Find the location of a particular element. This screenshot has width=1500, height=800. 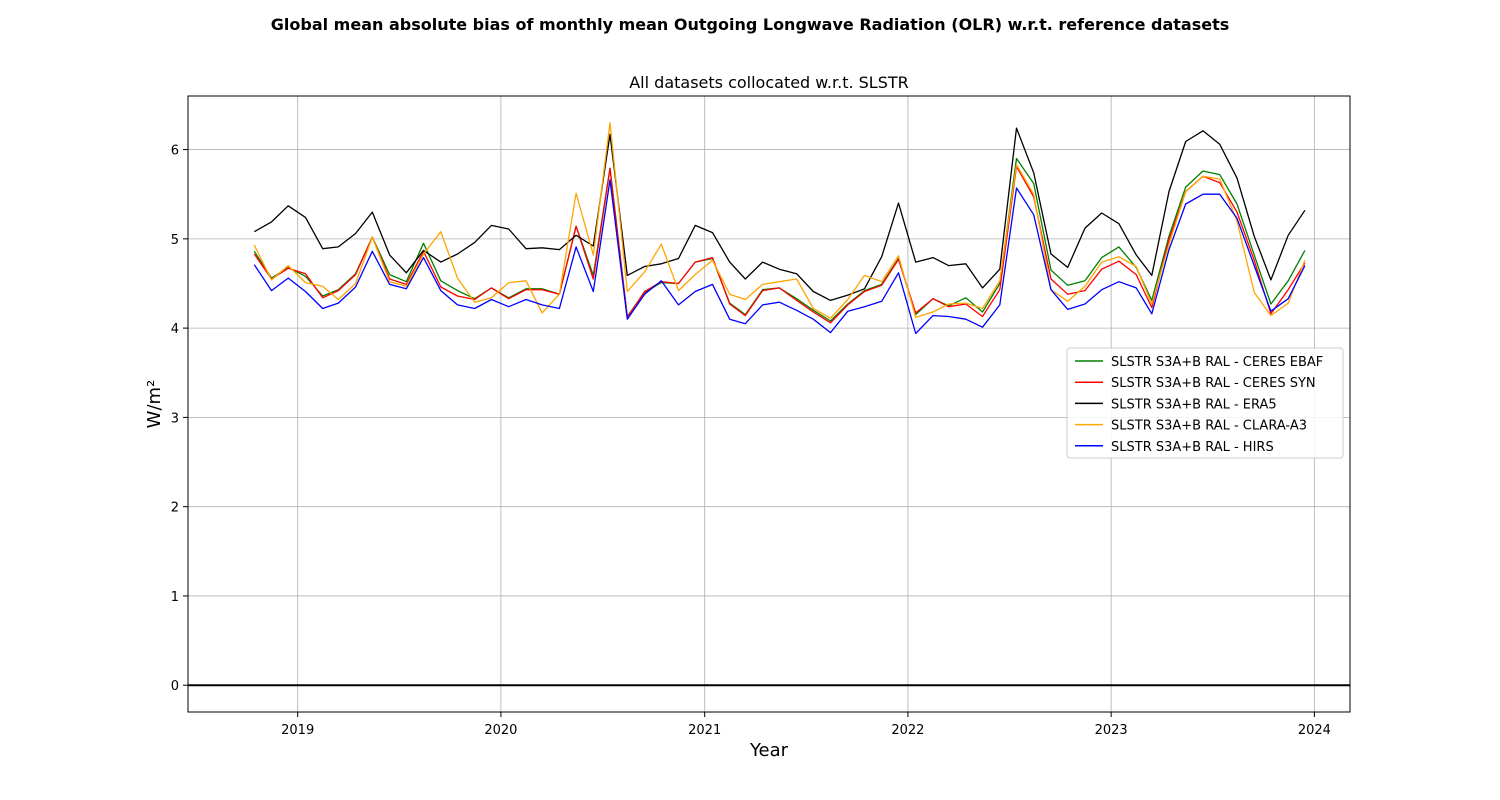

y-tick-label: 4 is located at coordinates (175, 329).